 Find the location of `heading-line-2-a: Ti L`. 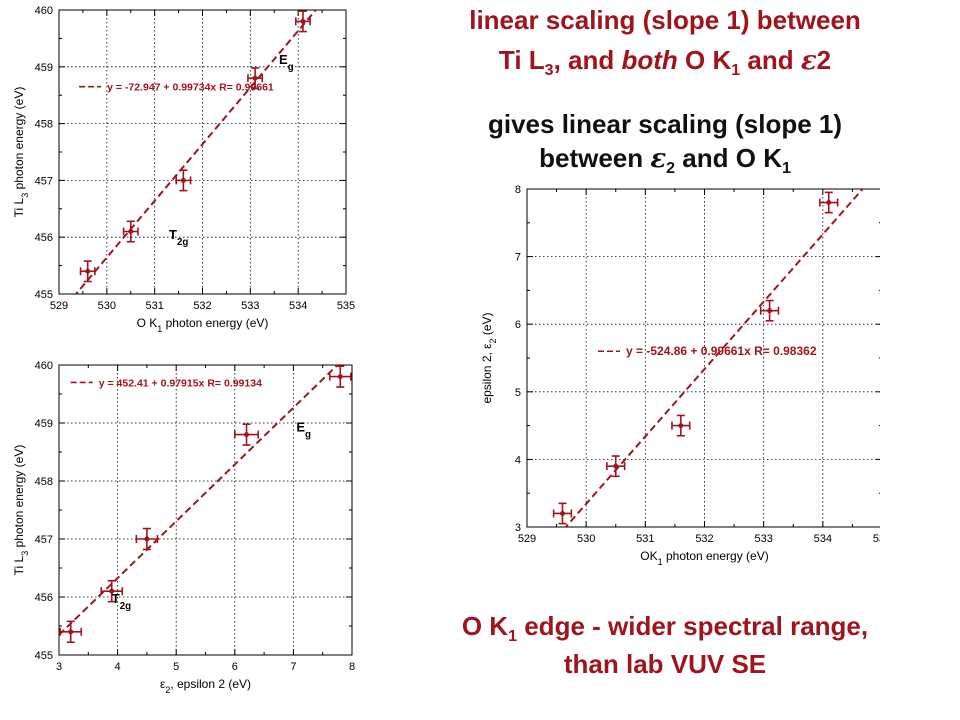

heading-line-2-a: Ti L is located at coordinates (521, 60).